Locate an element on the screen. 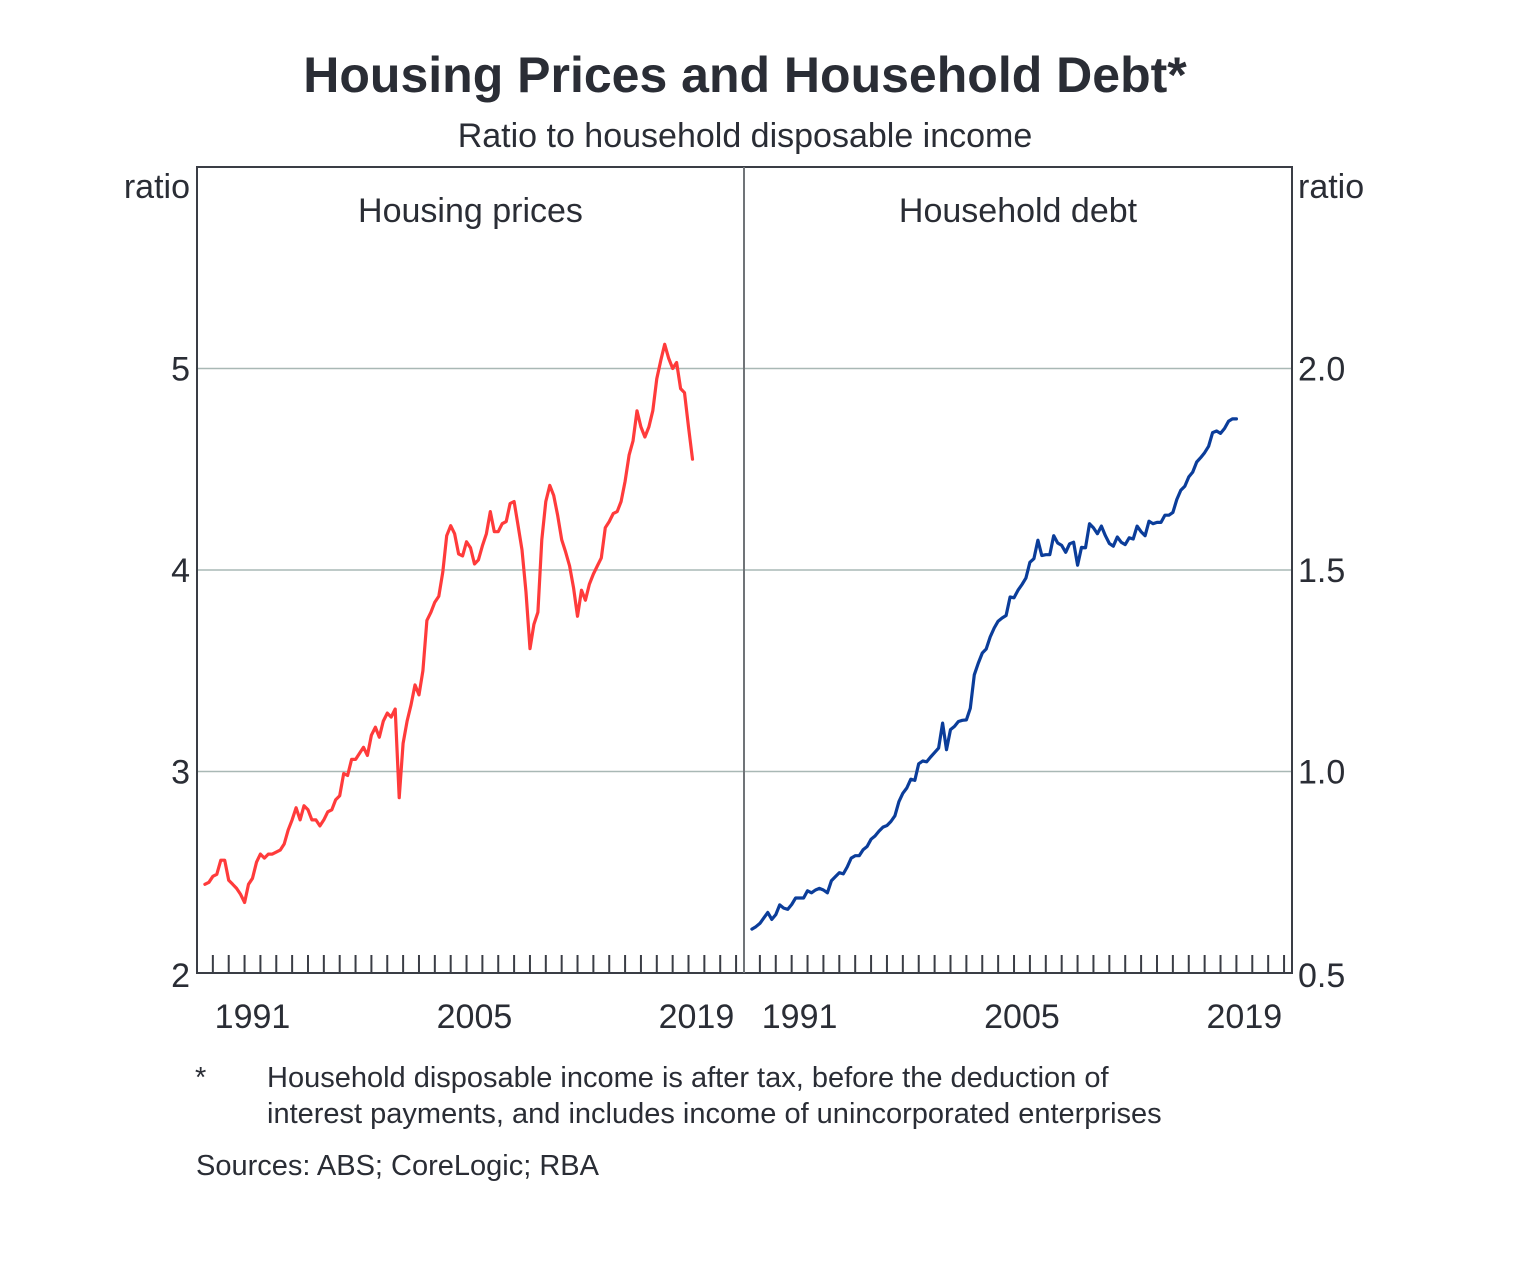 The height and width of the screenshot is (1262, 1528). panel-title-housing-prices: Housing prices is located at coordinates (470, 211).